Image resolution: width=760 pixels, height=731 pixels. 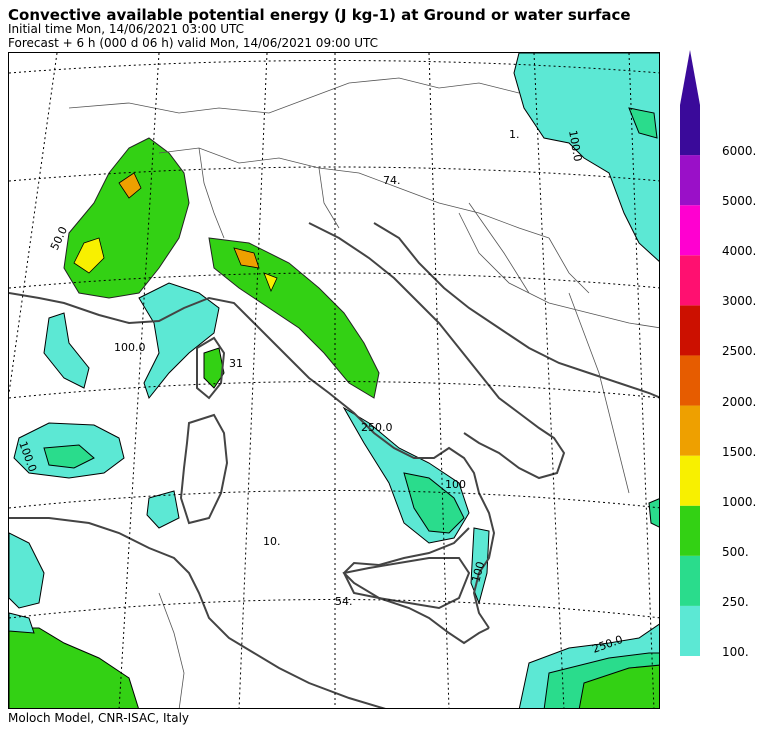 What do you see at coordinates (392, 180) in the screenshot?
I see `map-label: 74.` at bounding box center [392, 180].